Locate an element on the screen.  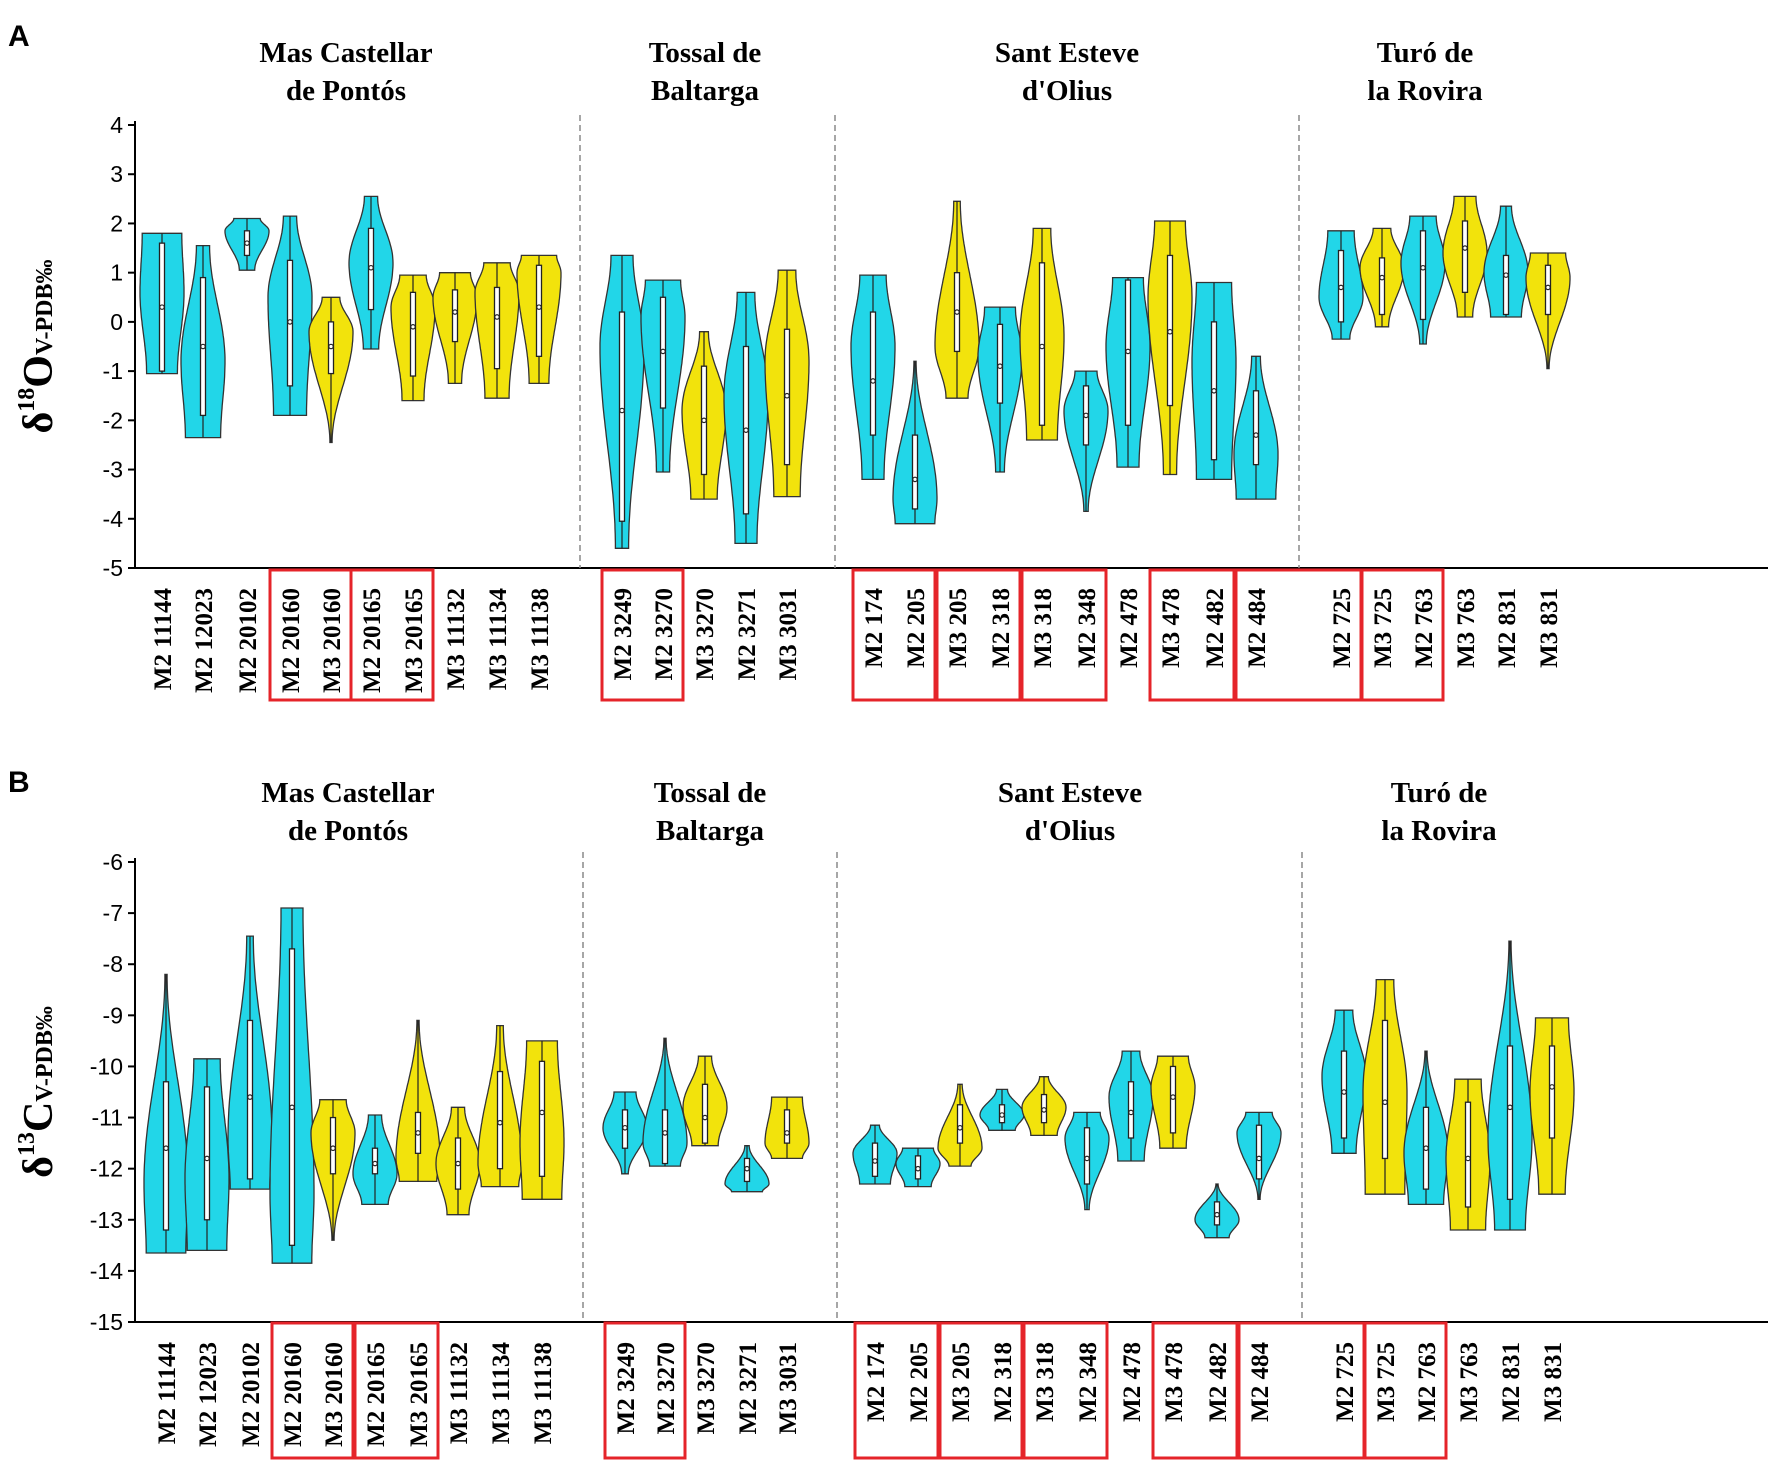
y-tick-label: -11 is located at coordinates (107, 1118).